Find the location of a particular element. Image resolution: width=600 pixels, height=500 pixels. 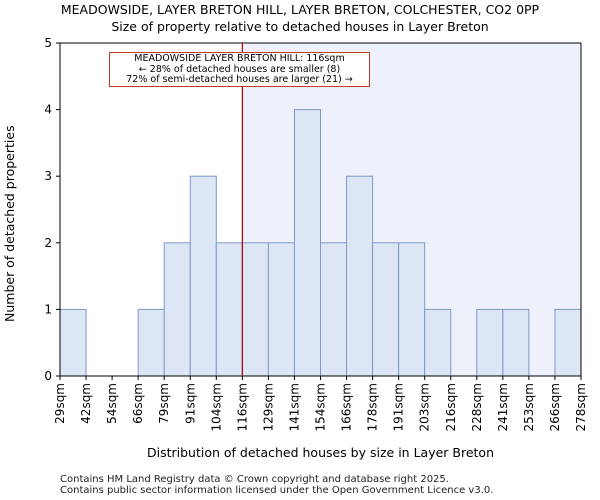

x-tick-label-42sqm: 42sqm is located at coordinates (86, 403).